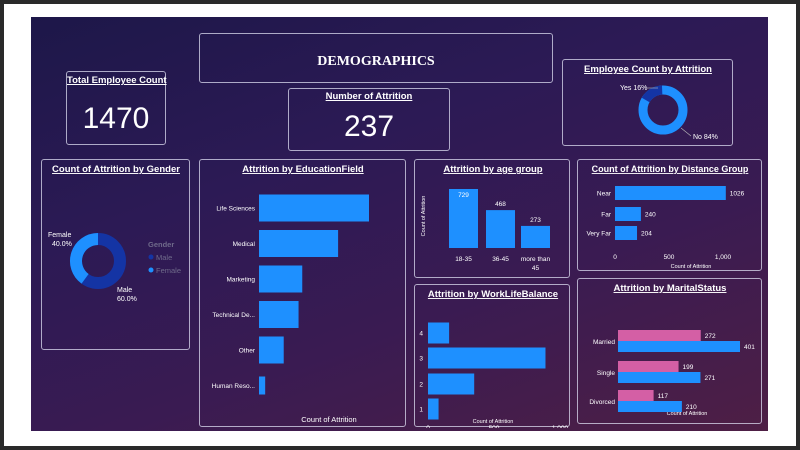 The image size is (800, 450). Describe the element at coordinates (687, 414) in the screenshot. I see `marital-xlabel: Count of Attrition` at that location.